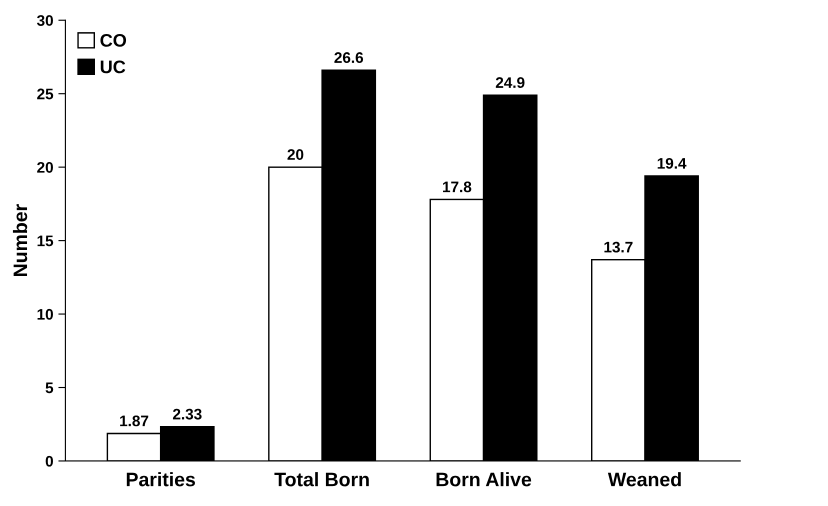  What do you see at coordinates (187, 414) in the screenshot?
I see `data-label: 2.33` at bounding box center [187, 414].